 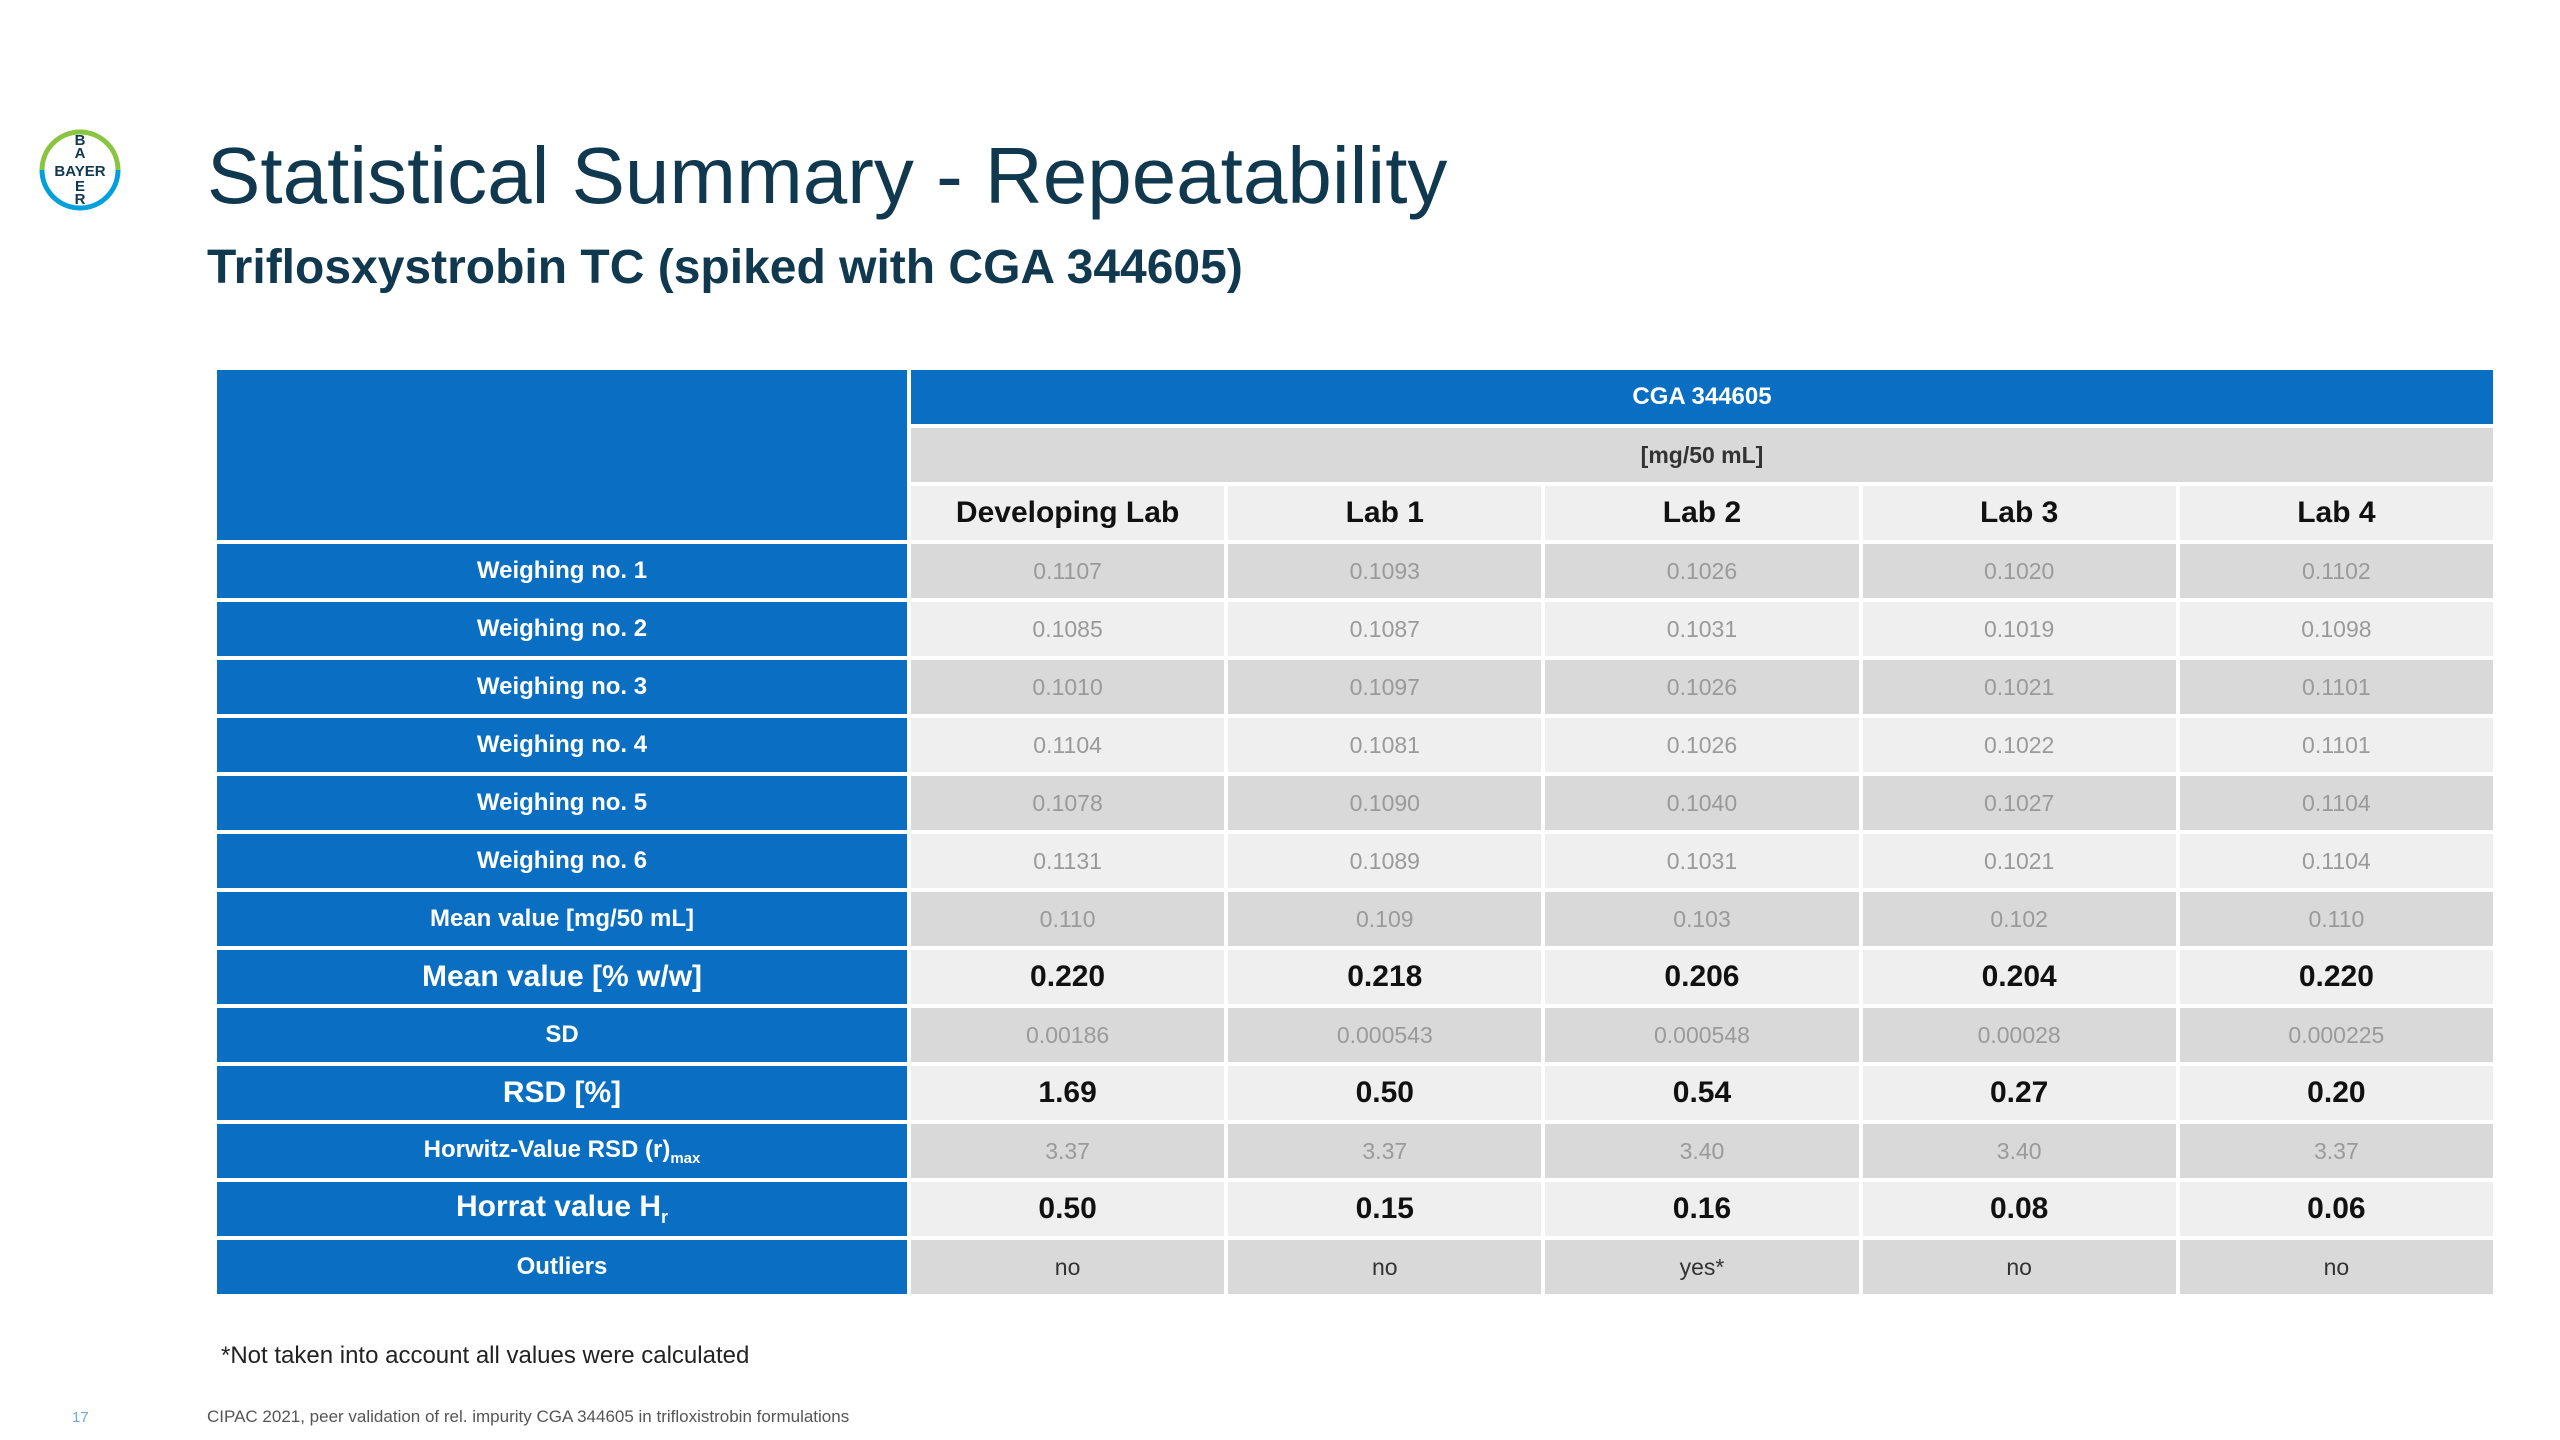 I want to click on table-cell: 0.1090, so click(x=1385, y=803).